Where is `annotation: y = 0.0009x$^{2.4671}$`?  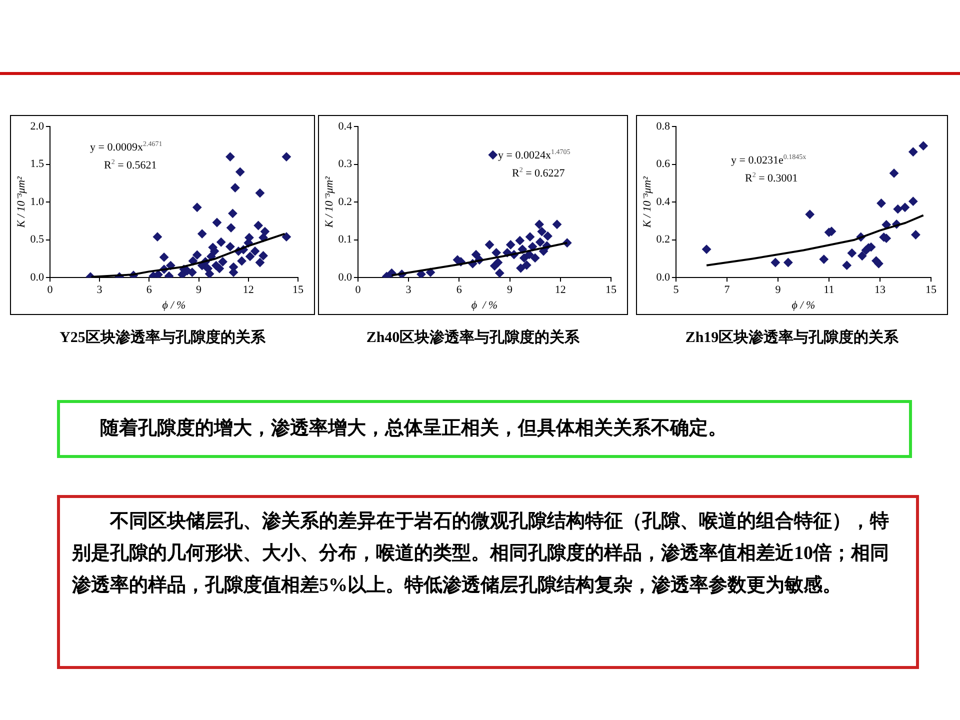 annotation: y = 0.0009x$^{2.4671}$ is located at coordinates (126, 147).